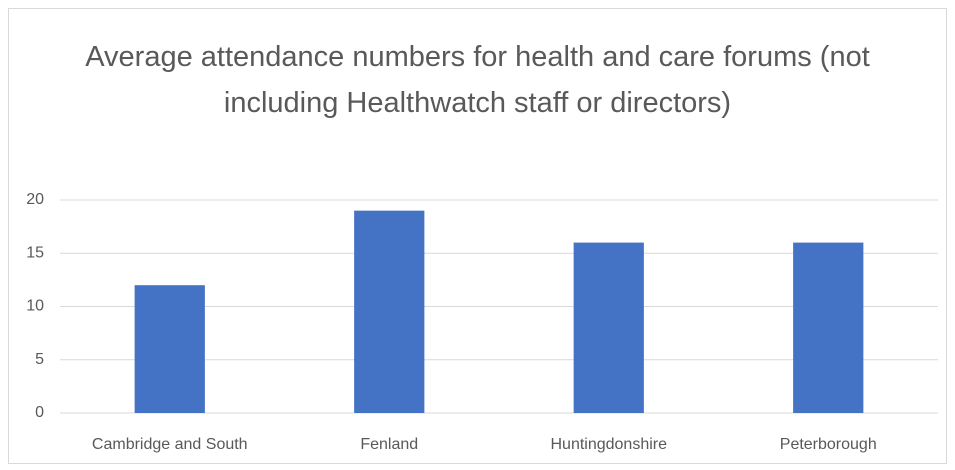 This screenshot has width=955, height=470. I want to click on y-tick-label: 20, so click(35, 199).